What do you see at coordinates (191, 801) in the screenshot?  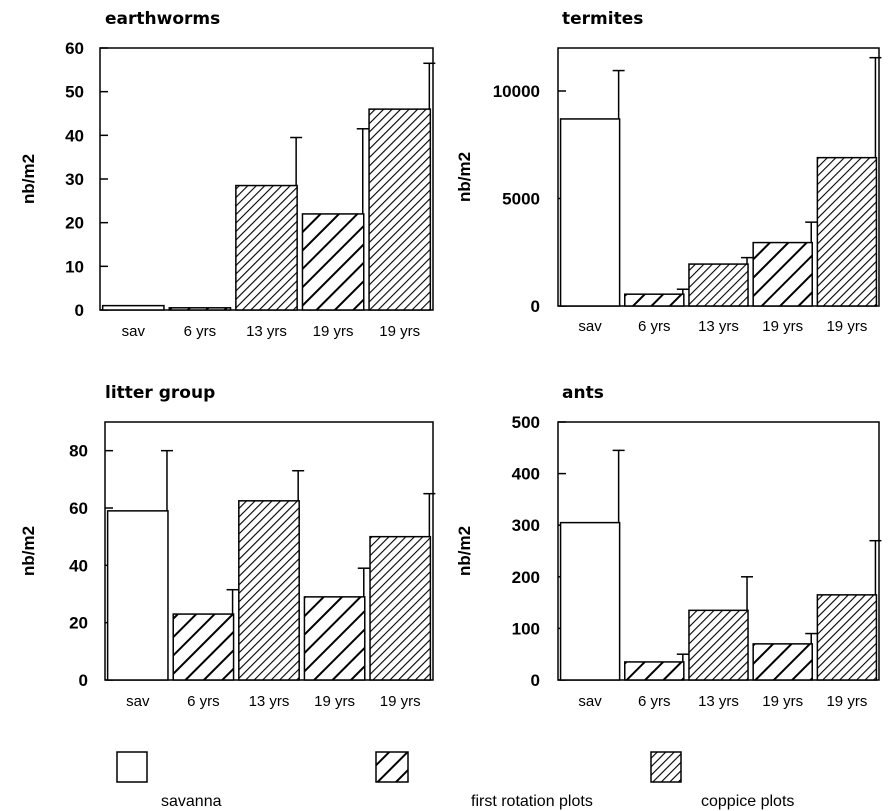 I see `legend-label-savanna: savanna` at bounding box center [191, 801].